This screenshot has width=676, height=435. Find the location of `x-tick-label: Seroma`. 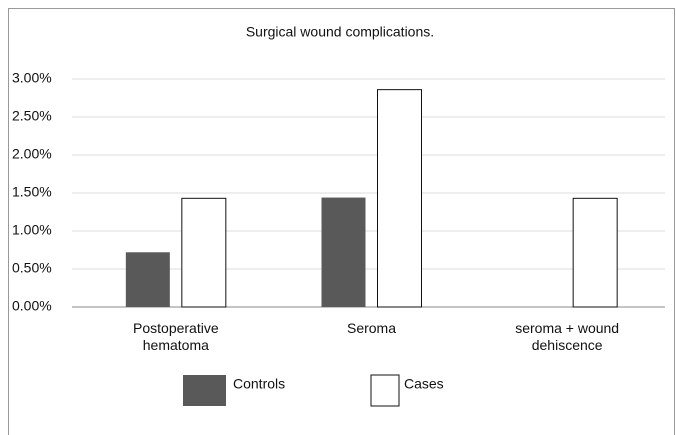

x-tick-label: Seroma is located at coordinates (371, 328).